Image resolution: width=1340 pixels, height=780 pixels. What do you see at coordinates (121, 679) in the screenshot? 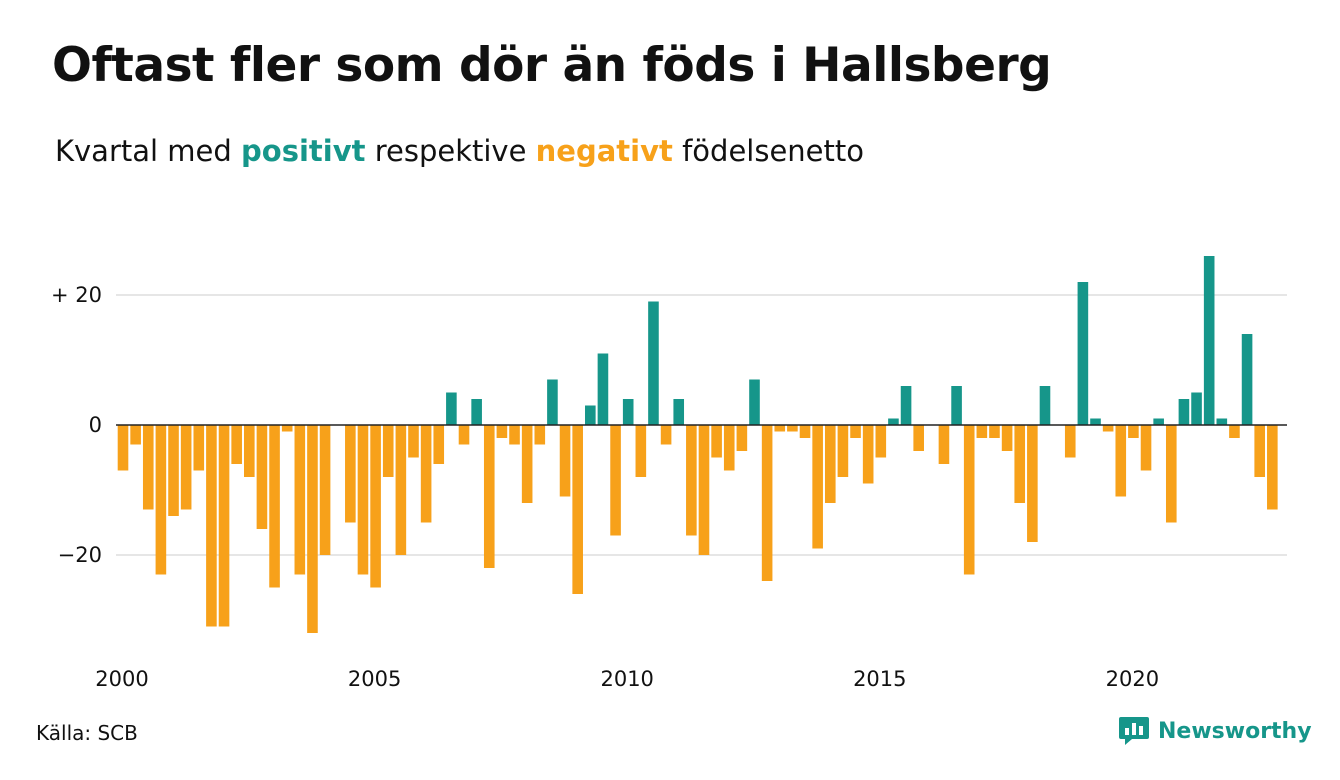
I see `x-tick-label: 2000` at bounding box center [121, 679].